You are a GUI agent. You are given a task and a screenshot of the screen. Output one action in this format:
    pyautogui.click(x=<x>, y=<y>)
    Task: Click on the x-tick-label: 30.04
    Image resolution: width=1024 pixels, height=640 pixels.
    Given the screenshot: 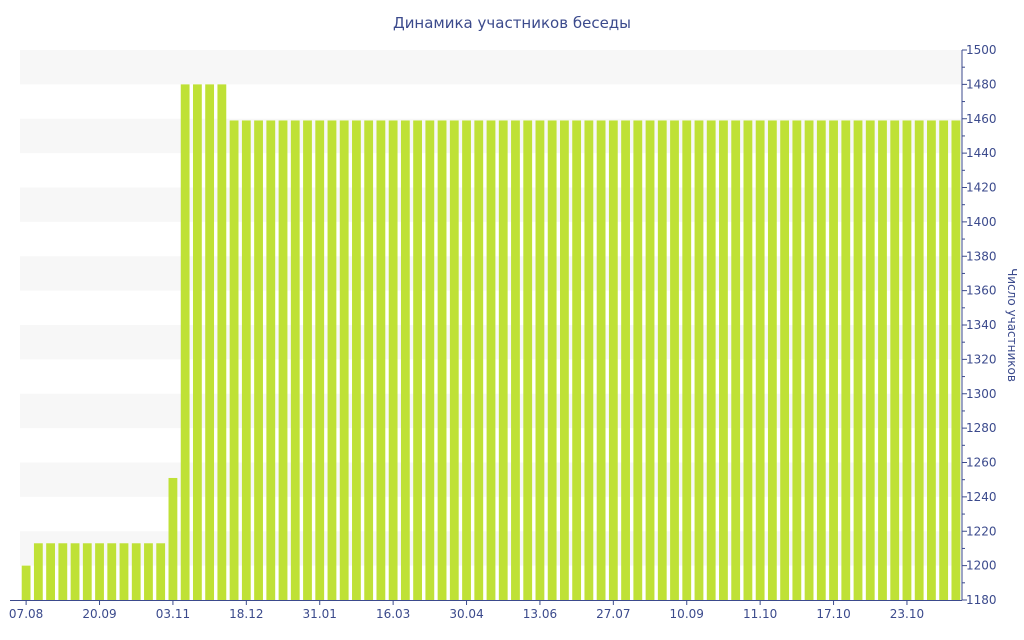 What is the action you would take?
    pyautogui.click(x=466, y=614)
    